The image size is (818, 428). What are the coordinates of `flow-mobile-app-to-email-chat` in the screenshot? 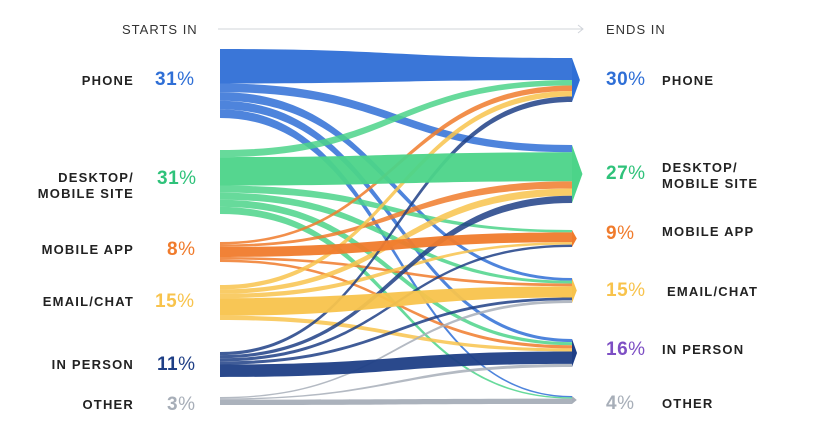 It's located at (396, 272).